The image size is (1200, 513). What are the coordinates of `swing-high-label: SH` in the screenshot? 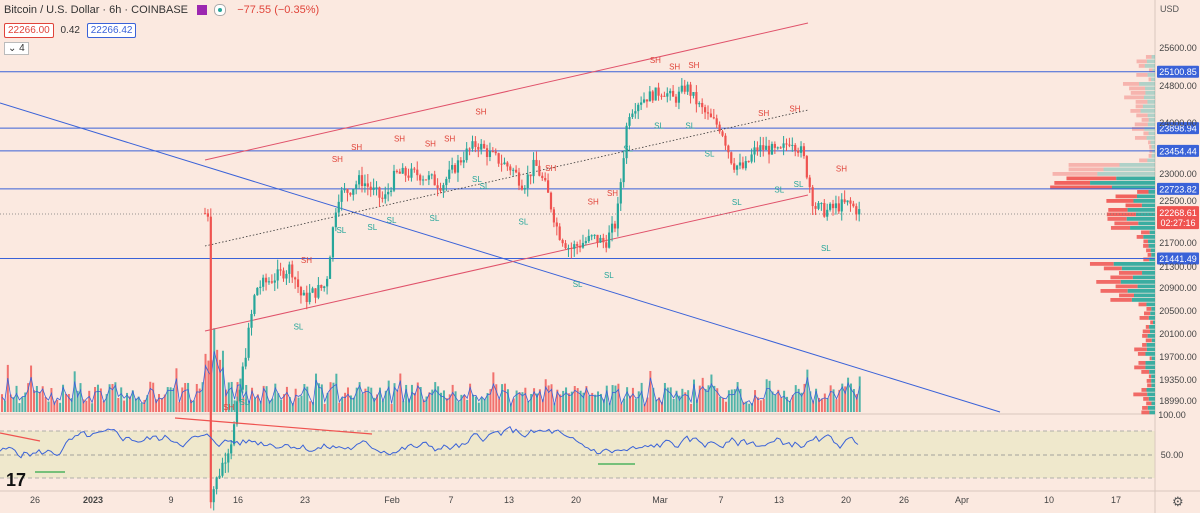 It's located at (674, 67).